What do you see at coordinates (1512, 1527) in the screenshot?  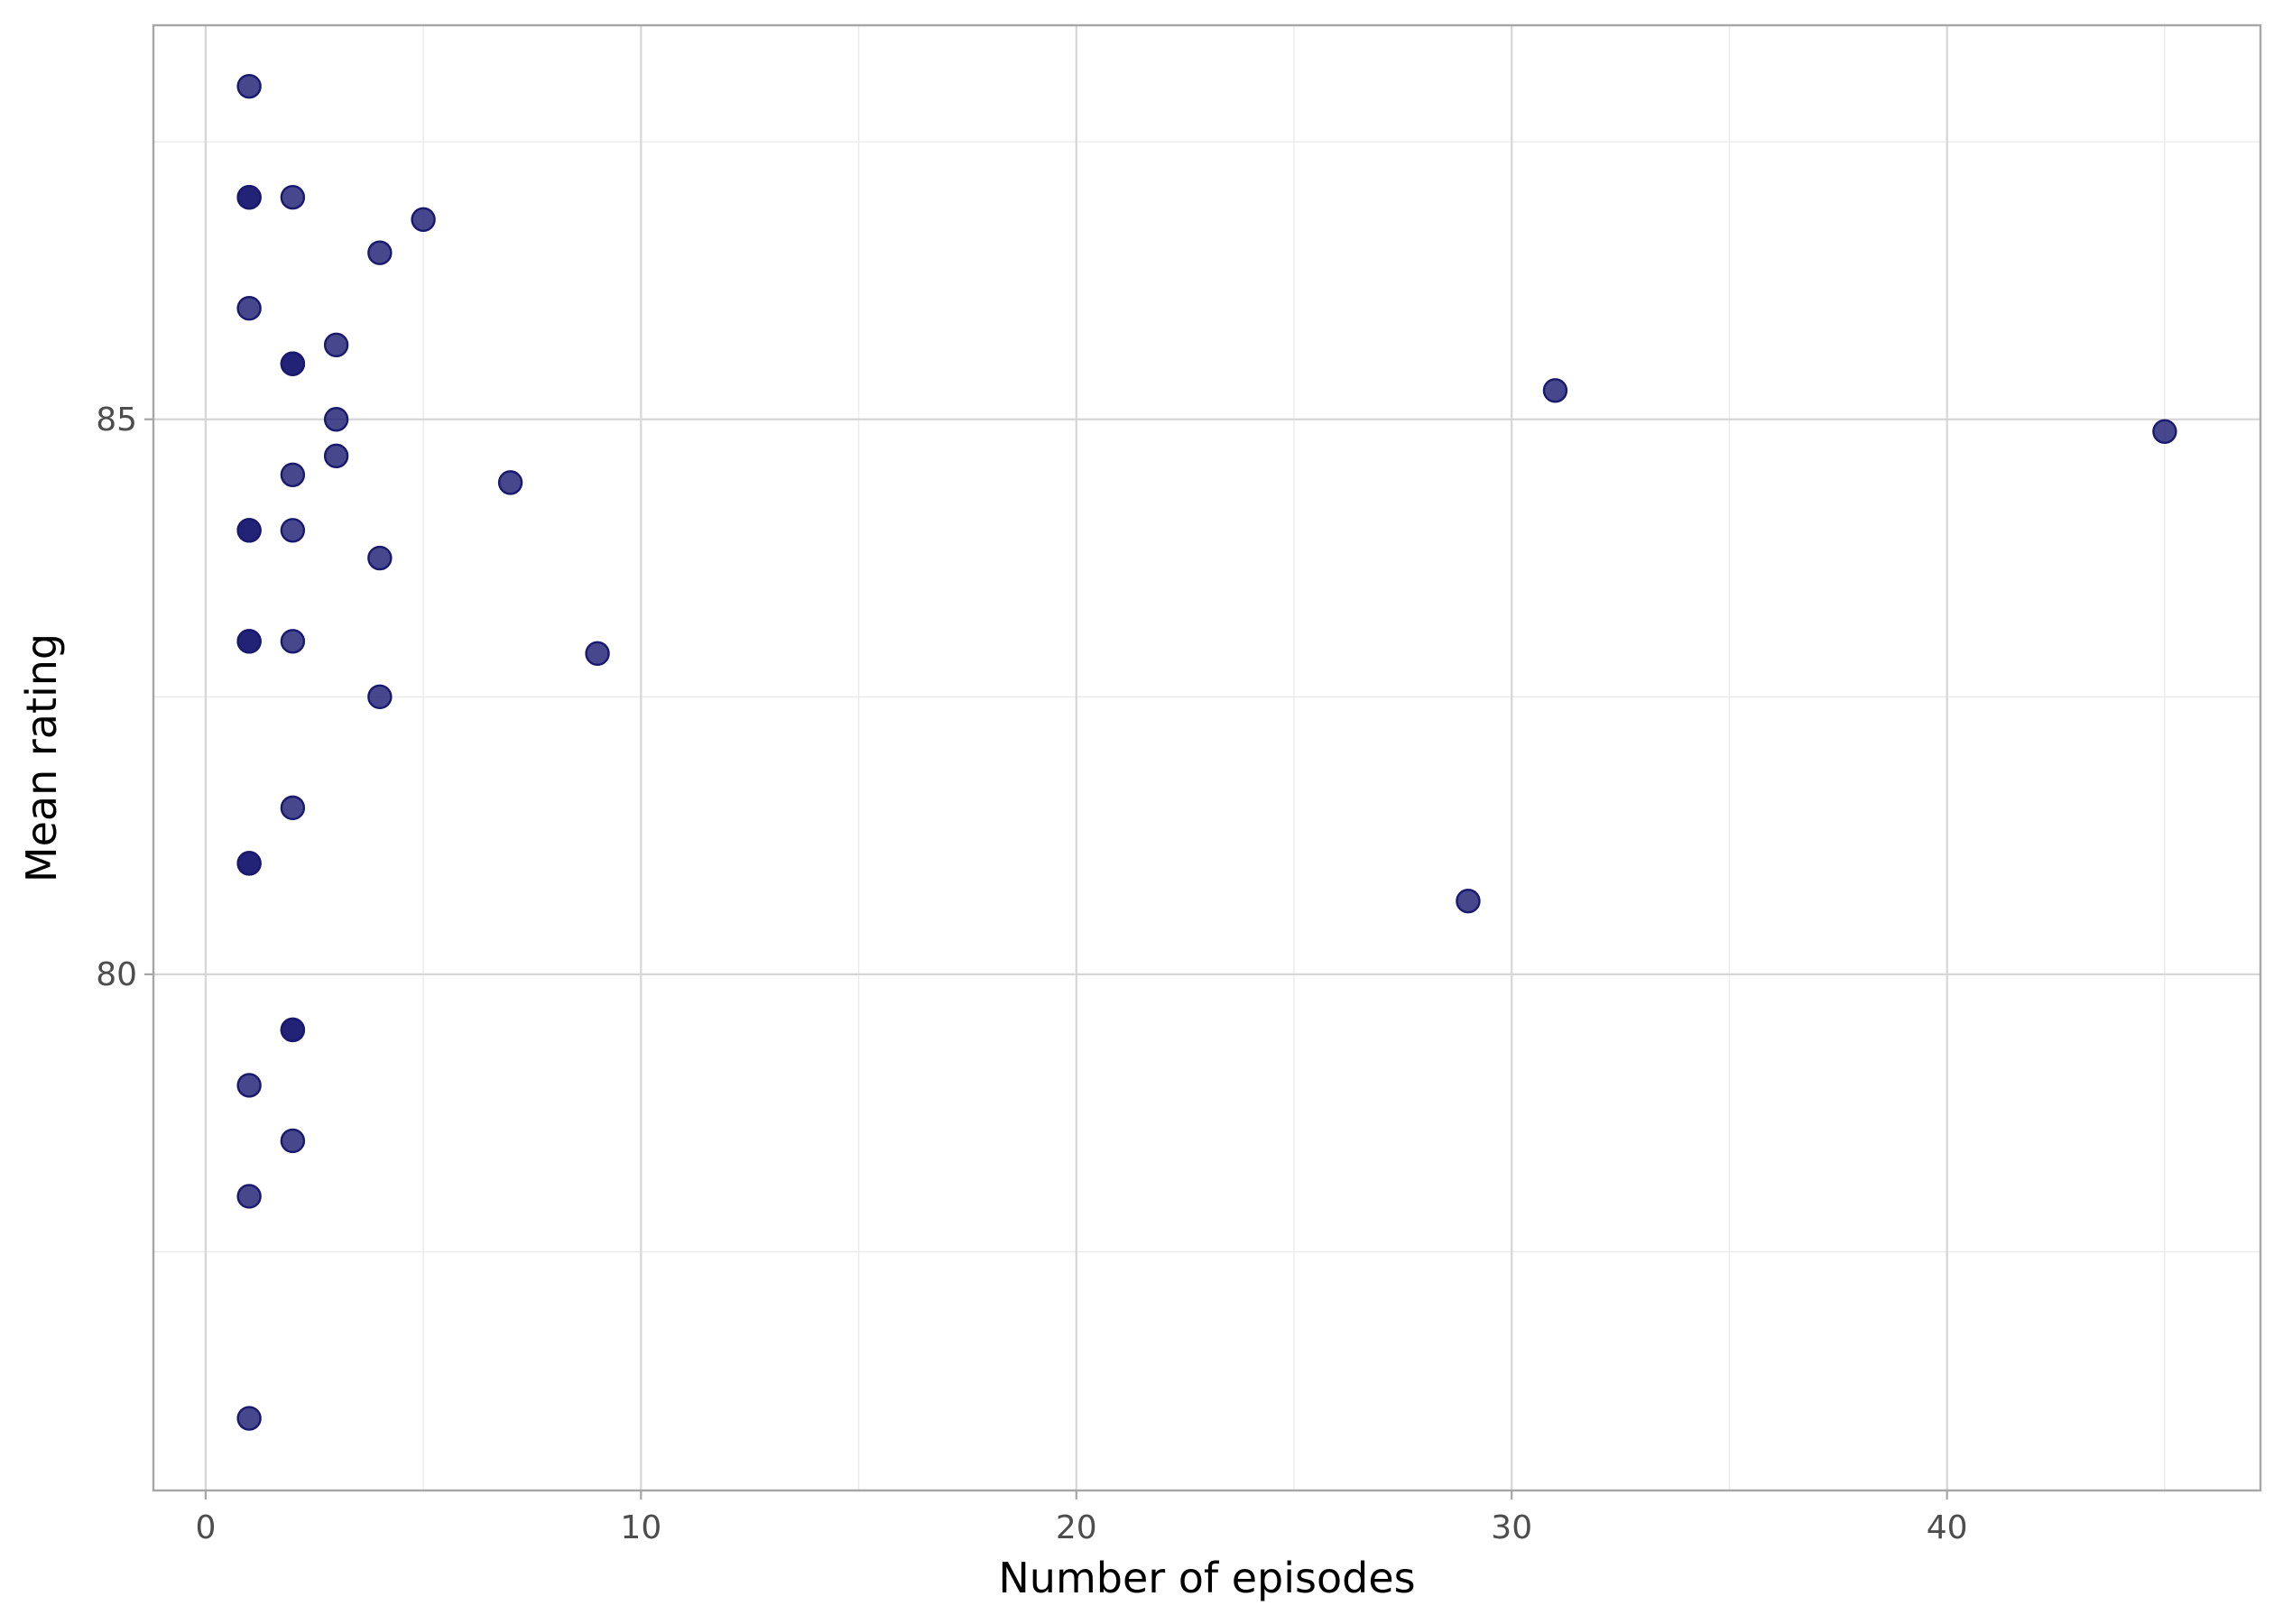 I see `x-tick-label: 30` at bounding box center [1512, 1527].